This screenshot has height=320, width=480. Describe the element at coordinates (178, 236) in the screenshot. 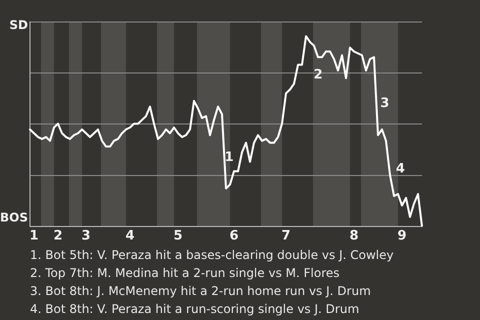

I see `x-tick-label: 5` at that location.